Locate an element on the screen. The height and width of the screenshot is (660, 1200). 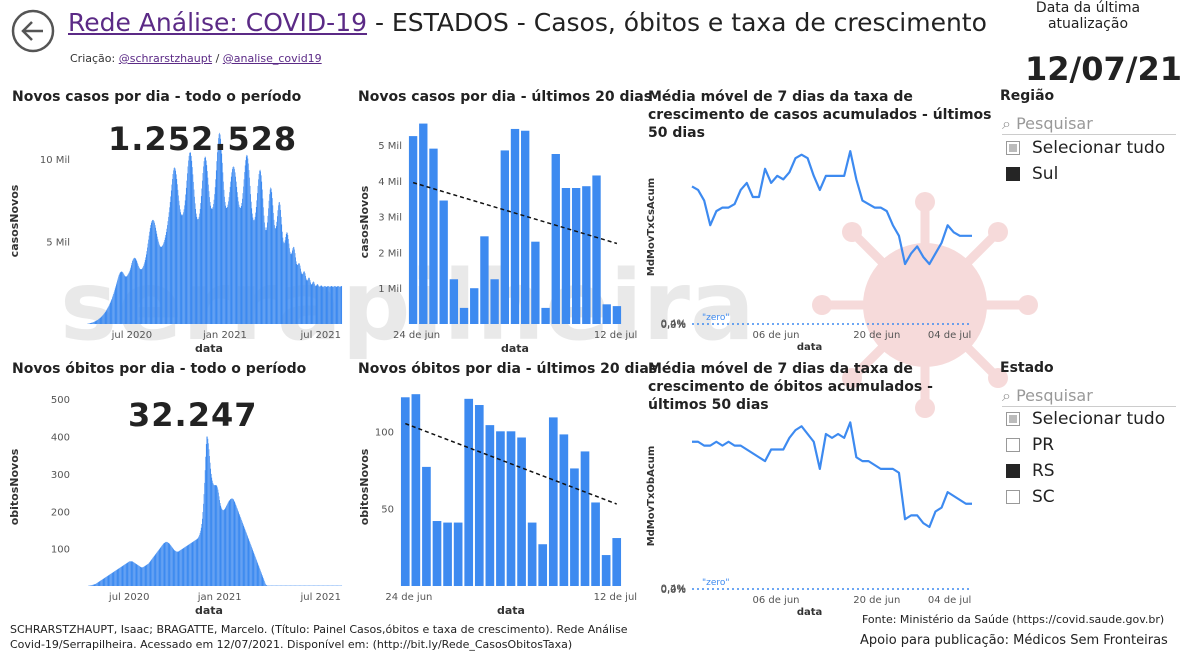
slicer-regiao-options: Selecionar tudo Sul is located at coordinates (1085, 161).